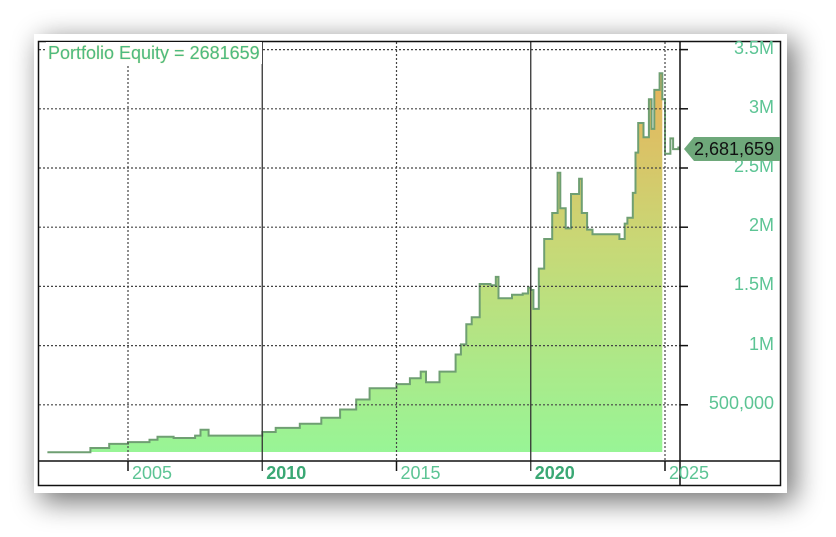  Describe the element at coordinates (689, 473) in the screenshot. I see `x-tick-label: 2025` at that location.